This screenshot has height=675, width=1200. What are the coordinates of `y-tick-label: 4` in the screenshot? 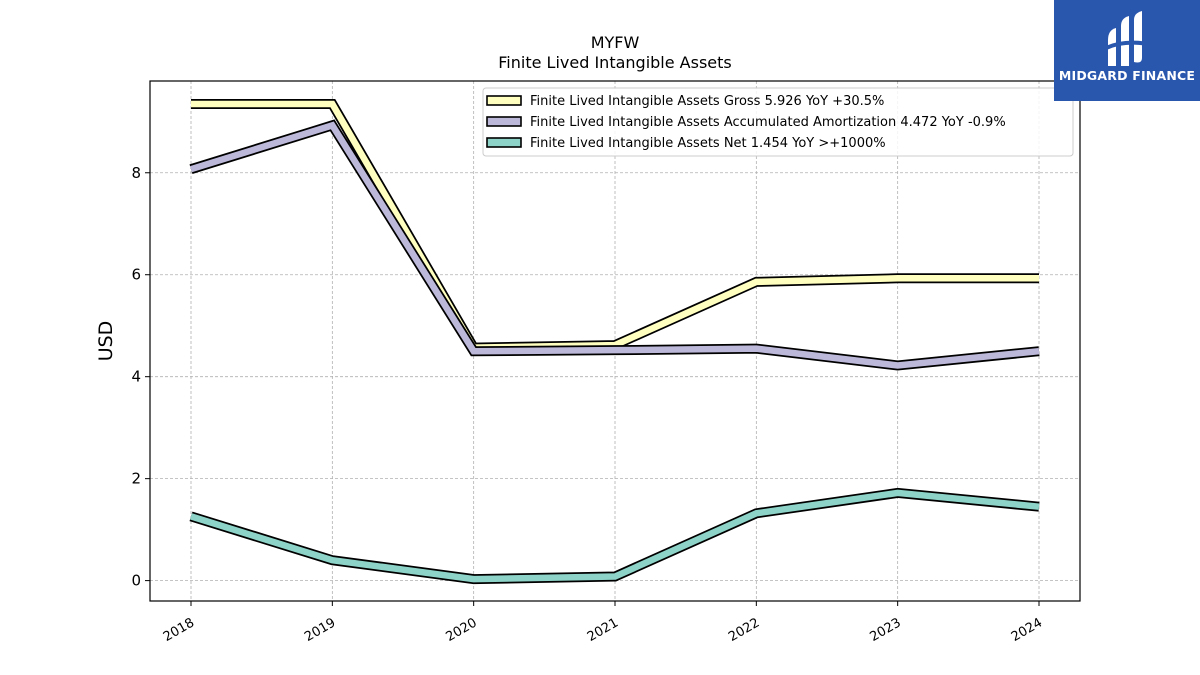 It's located at (136, 377).